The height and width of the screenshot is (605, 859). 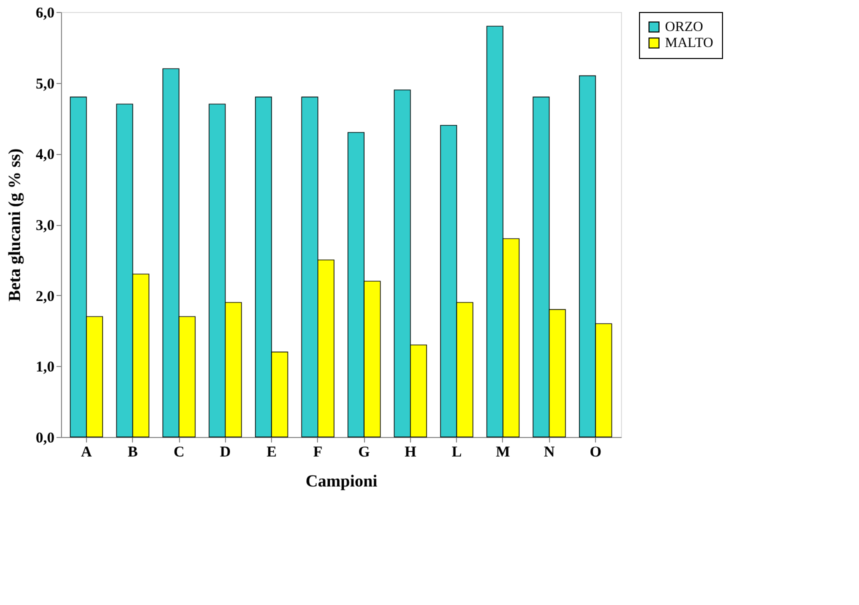 What do you see at coordinates (596, 452) in the screenshot?
I see `x-tick-label: O` at bounding box center [596, 452].